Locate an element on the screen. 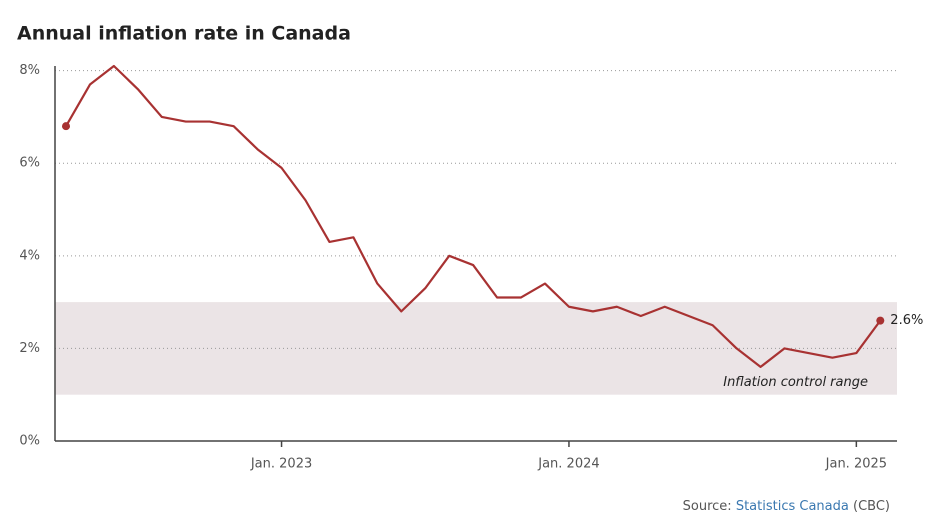 The image size is (940, 526). source-suffix: (CBC) is located at coordinates (871, 506).